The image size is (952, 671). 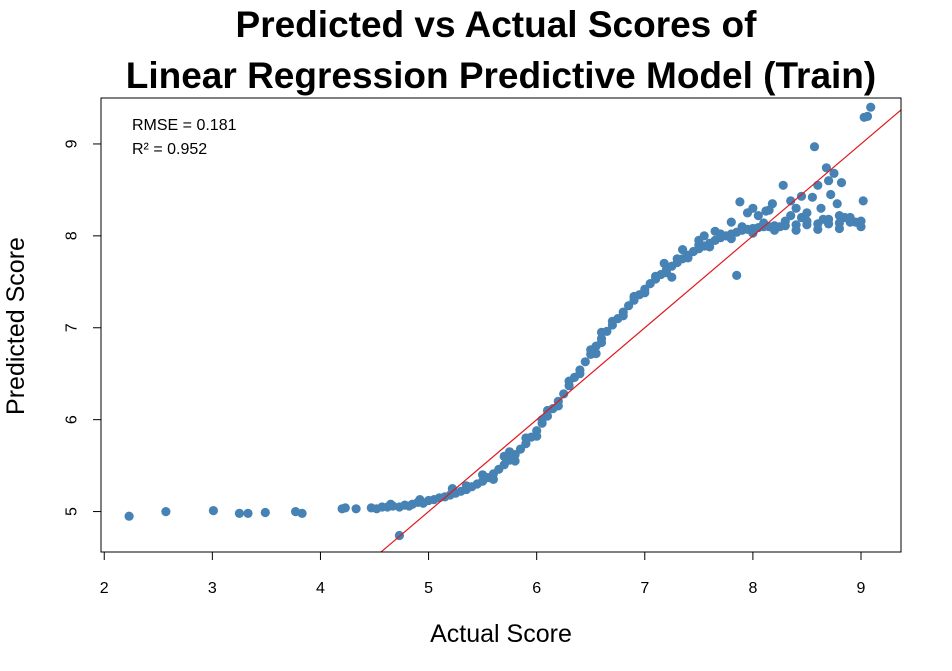 I want to click on x-tick-label: 5, so click(x=428, y=588).